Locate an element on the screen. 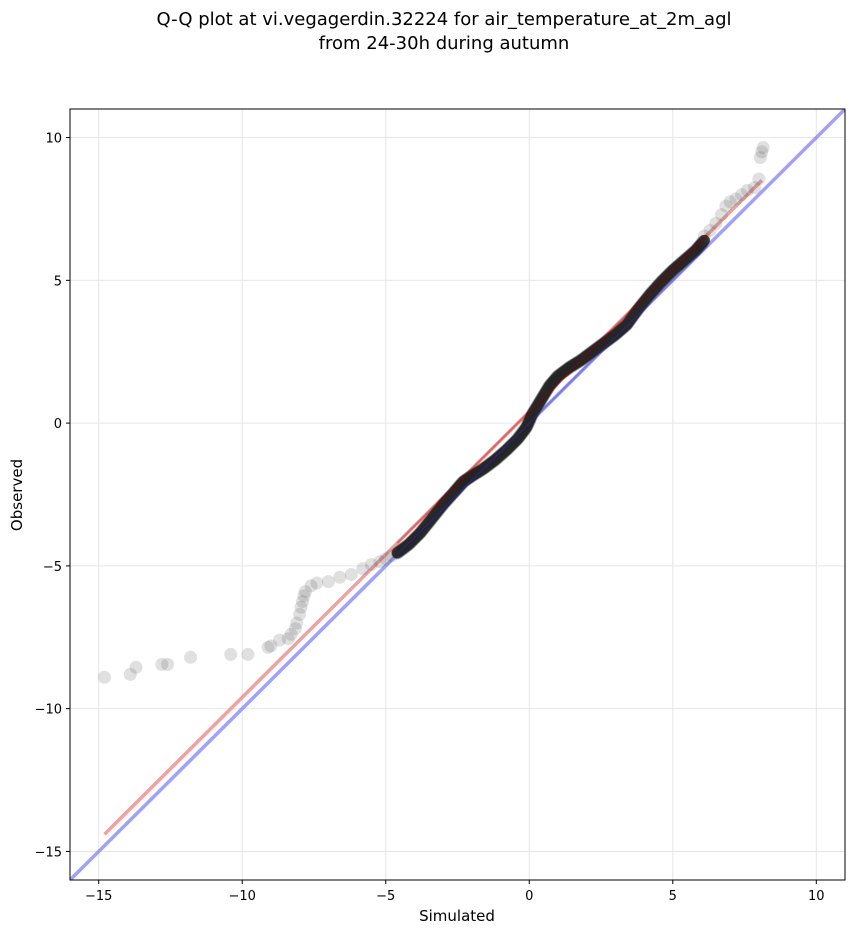 The height and width of the screenshot is (934, 854). x-tick-label: −15 is located at coordinates (98, 896).